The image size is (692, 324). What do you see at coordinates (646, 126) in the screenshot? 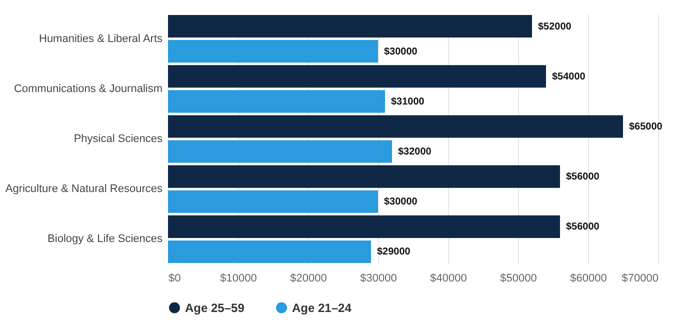
I see `data-label: $65000` at bounding box center [646, 126].